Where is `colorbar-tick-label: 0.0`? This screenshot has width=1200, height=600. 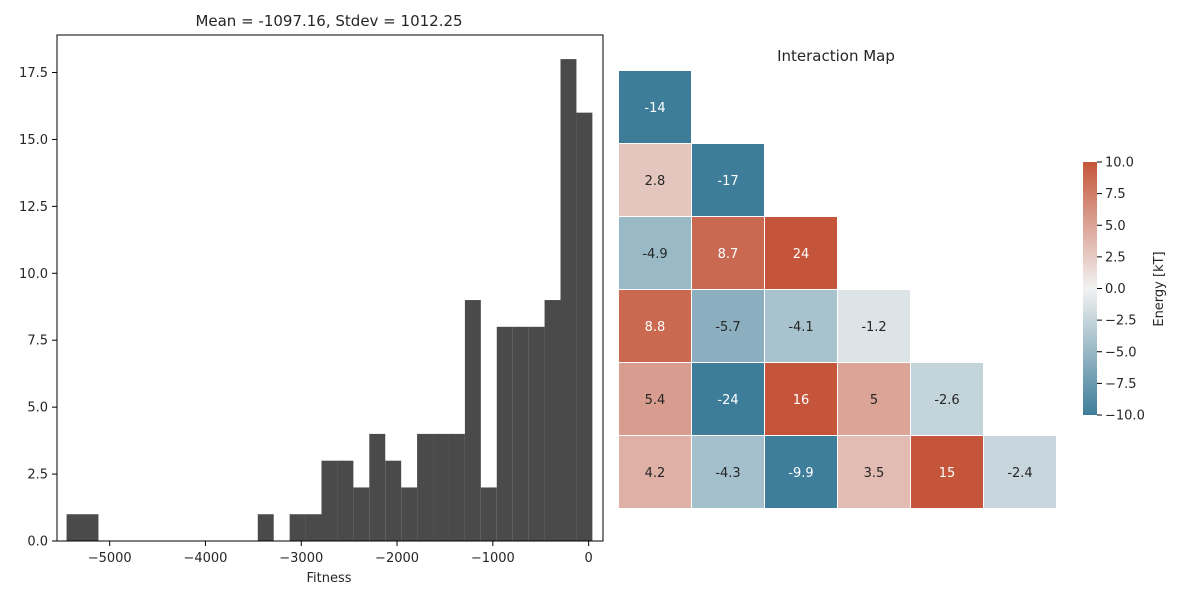
colorbar-tick-label: 0.0 is located at coordinates (1115, 289).